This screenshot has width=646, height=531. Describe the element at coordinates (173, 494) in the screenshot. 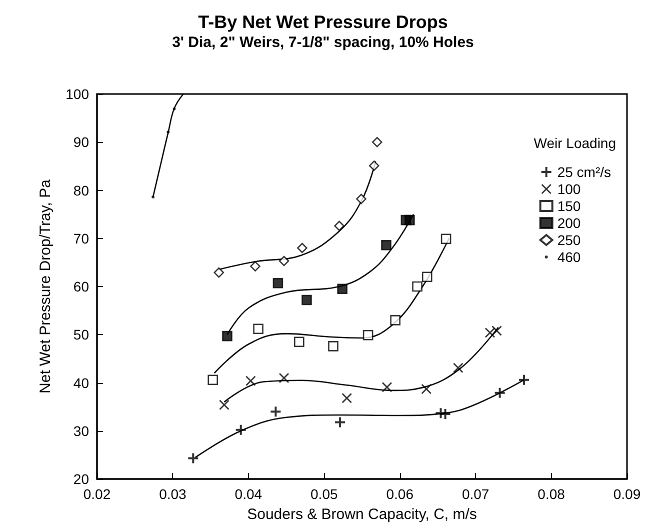

I see `x-tick-label: 0.03` at that location.